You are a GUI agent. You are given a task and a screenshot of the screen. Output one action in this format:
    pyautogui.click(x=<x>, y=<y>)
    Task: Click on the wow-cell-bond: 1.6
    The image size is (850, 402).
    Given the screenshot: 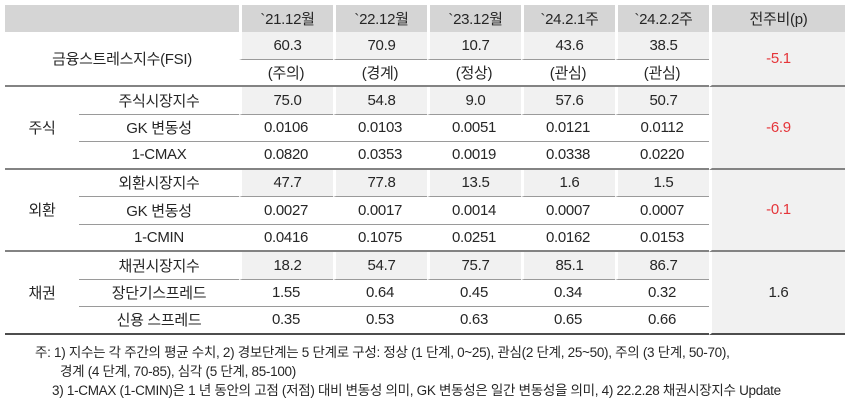 What is the action you would take?
    pyautogui.click(x=777, y=293)
    